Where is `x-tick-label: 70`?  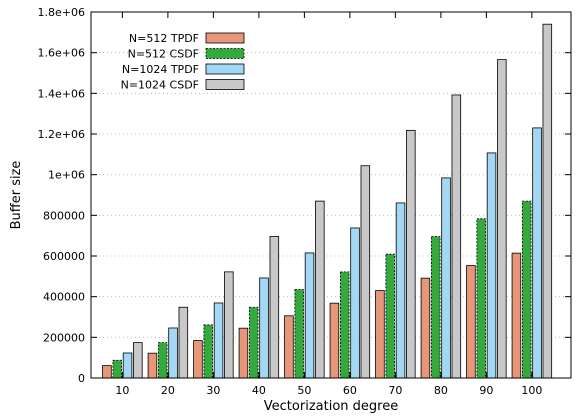
x-tick-label: 70 is located at coordinates (395, 390).